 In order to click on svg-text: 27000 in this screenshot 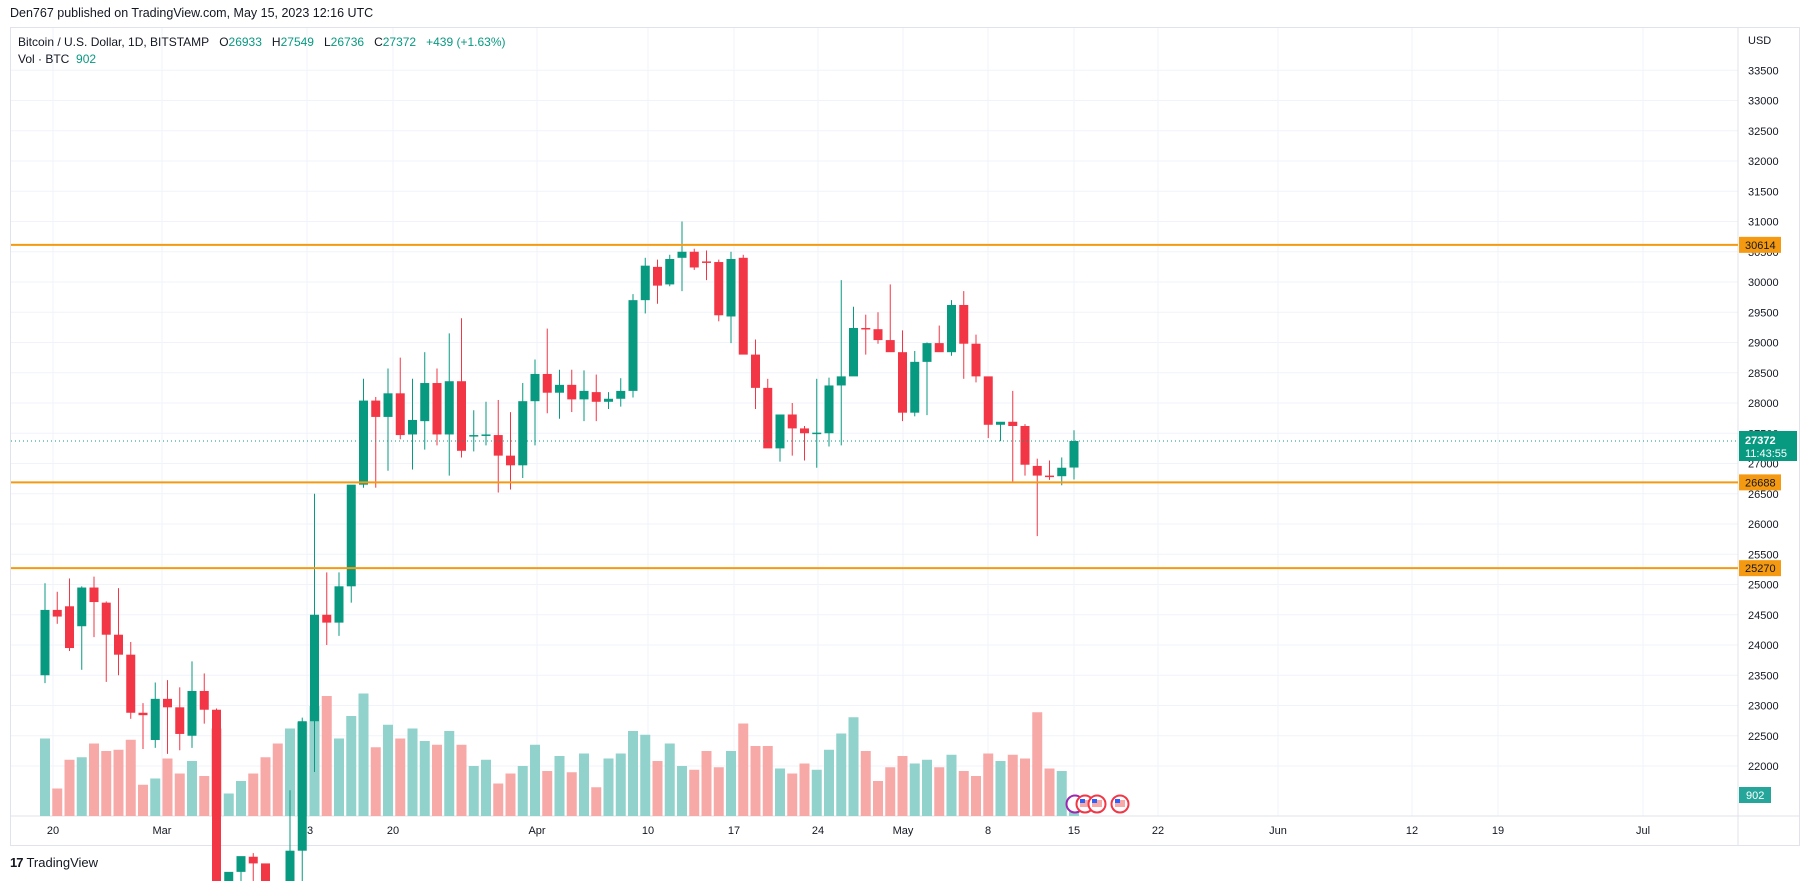, I will do `click(1763, 465)`.